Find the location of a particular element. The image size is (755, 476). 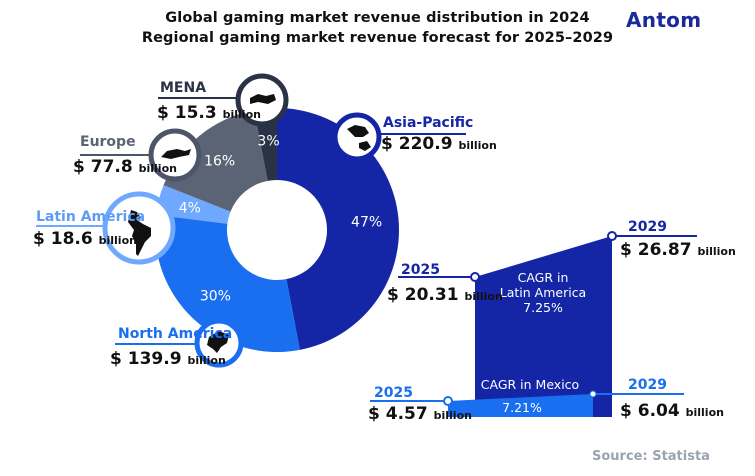

map-europe-icon is located at coordinates (176, 154).